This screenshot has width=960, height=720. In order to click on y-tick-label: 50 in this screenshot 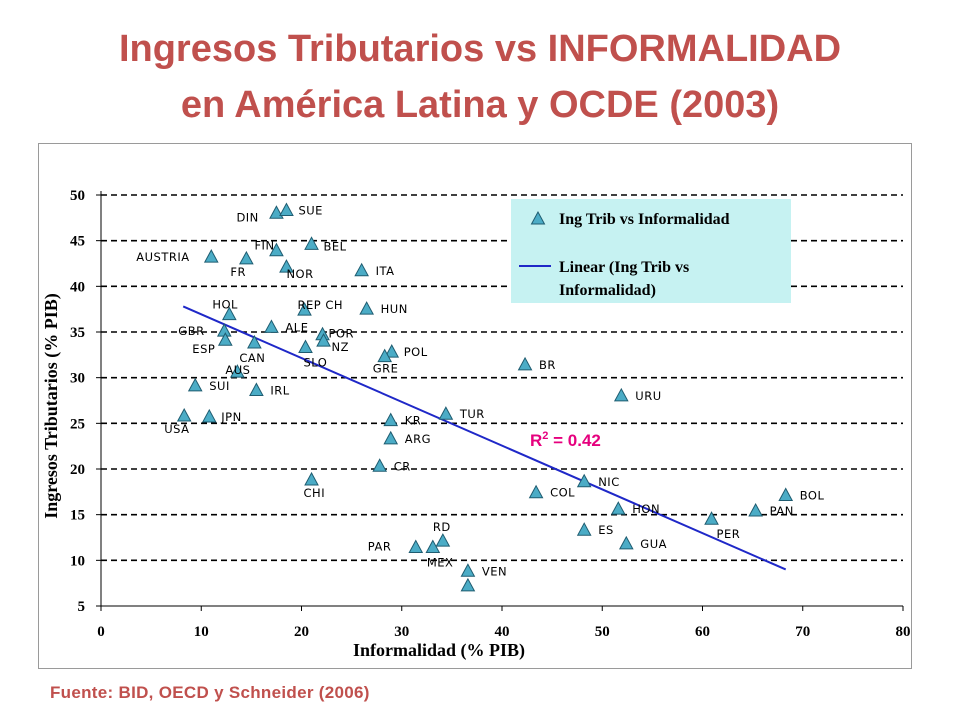, I will do `click(77, 196)`.